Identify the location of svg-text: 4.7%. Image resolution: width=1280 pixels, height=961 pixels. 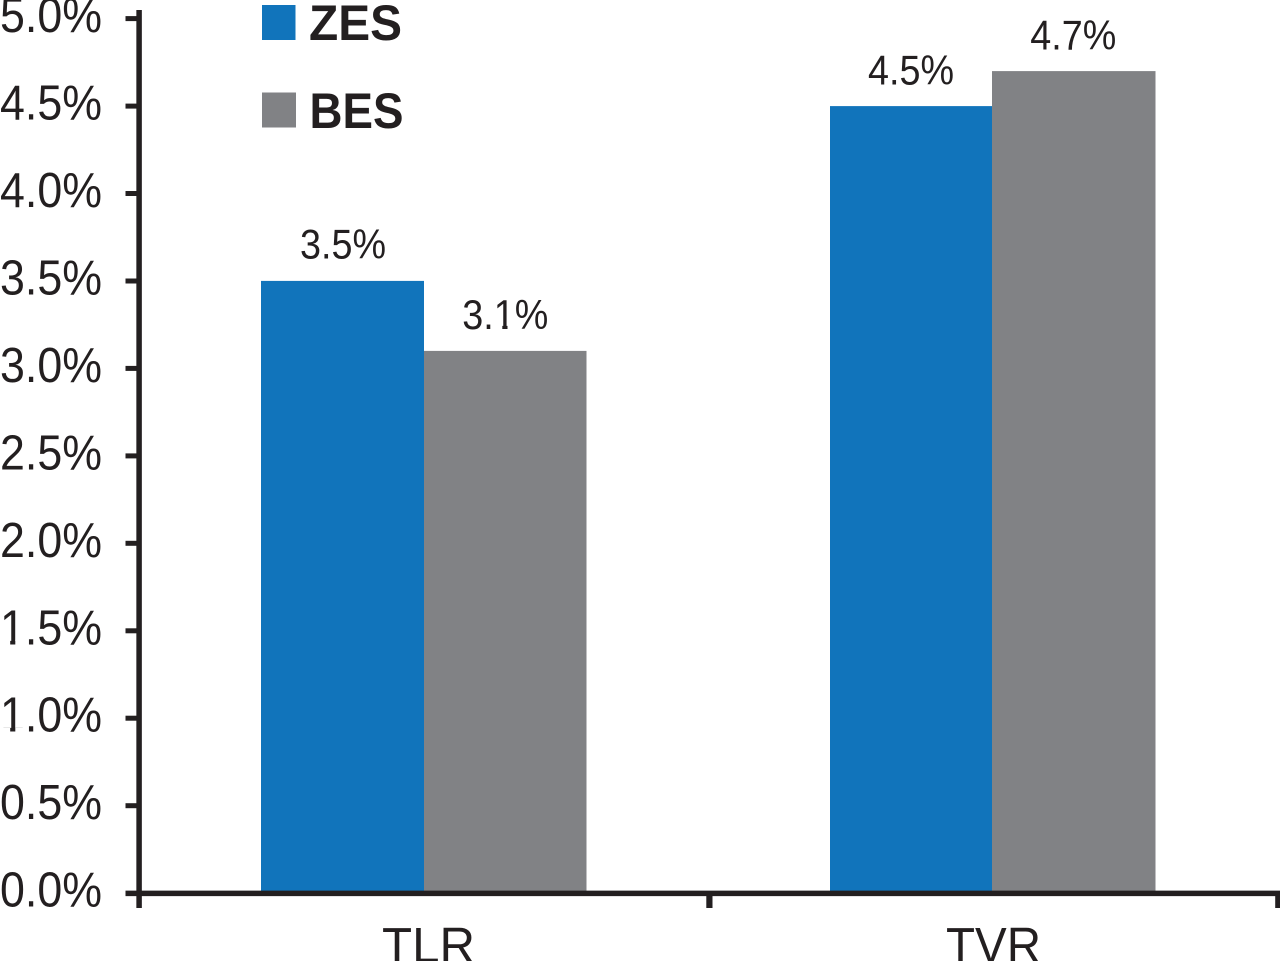
(1073, 34).